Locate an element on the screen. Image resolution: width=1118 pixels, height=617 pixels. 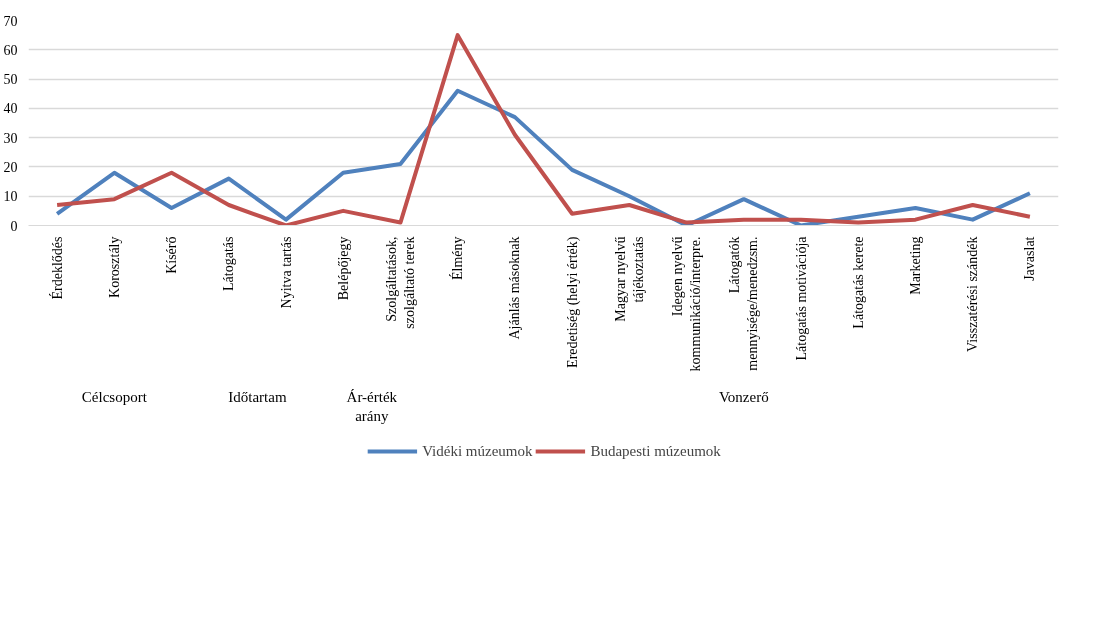
y-tick-label: 60 is located at coordinates (10, 50).